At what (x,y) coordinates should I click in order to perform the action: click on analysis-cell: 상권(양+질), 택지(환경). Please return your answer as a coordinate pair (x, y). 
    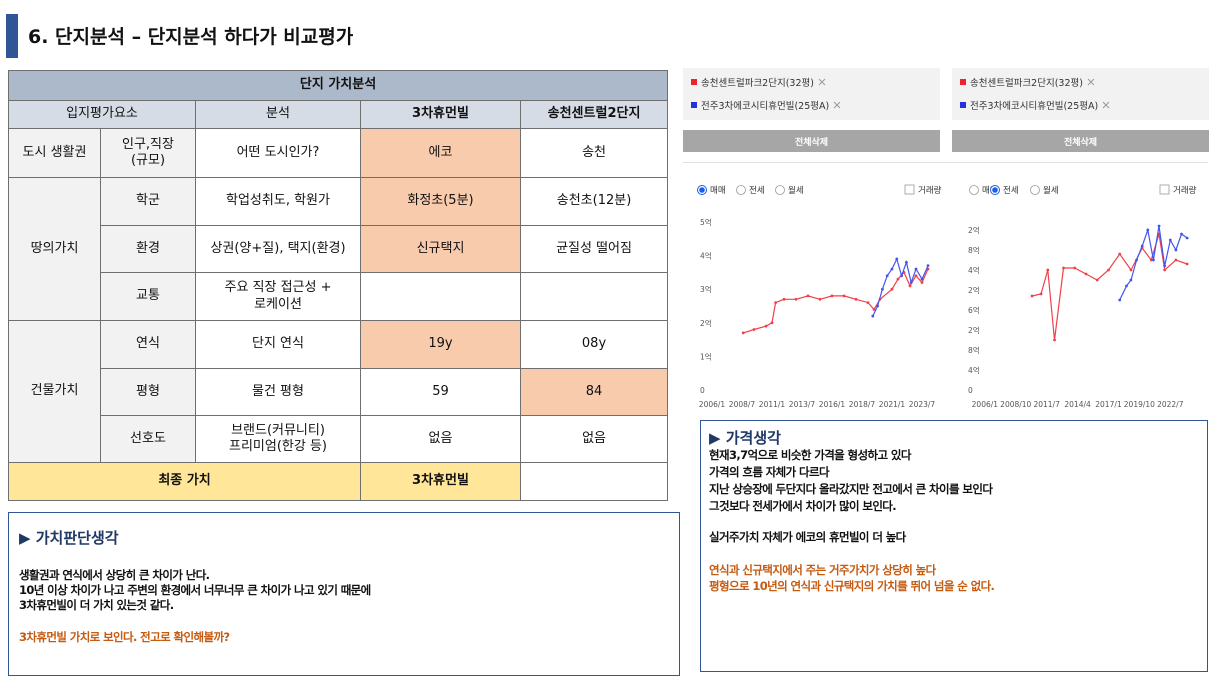
    Looking at the image, I should click on (278, 249).